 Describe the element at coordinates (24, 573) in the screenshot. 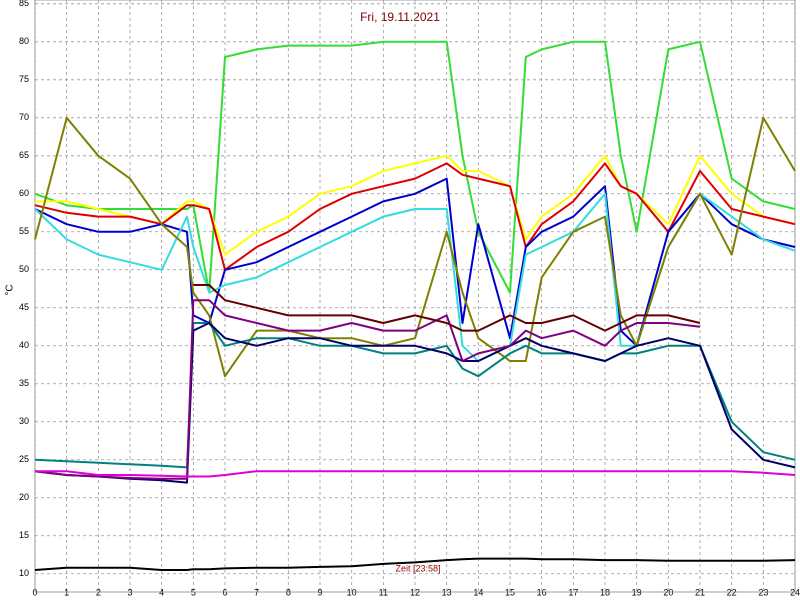

I see `y-tick-label: 10` at that location.